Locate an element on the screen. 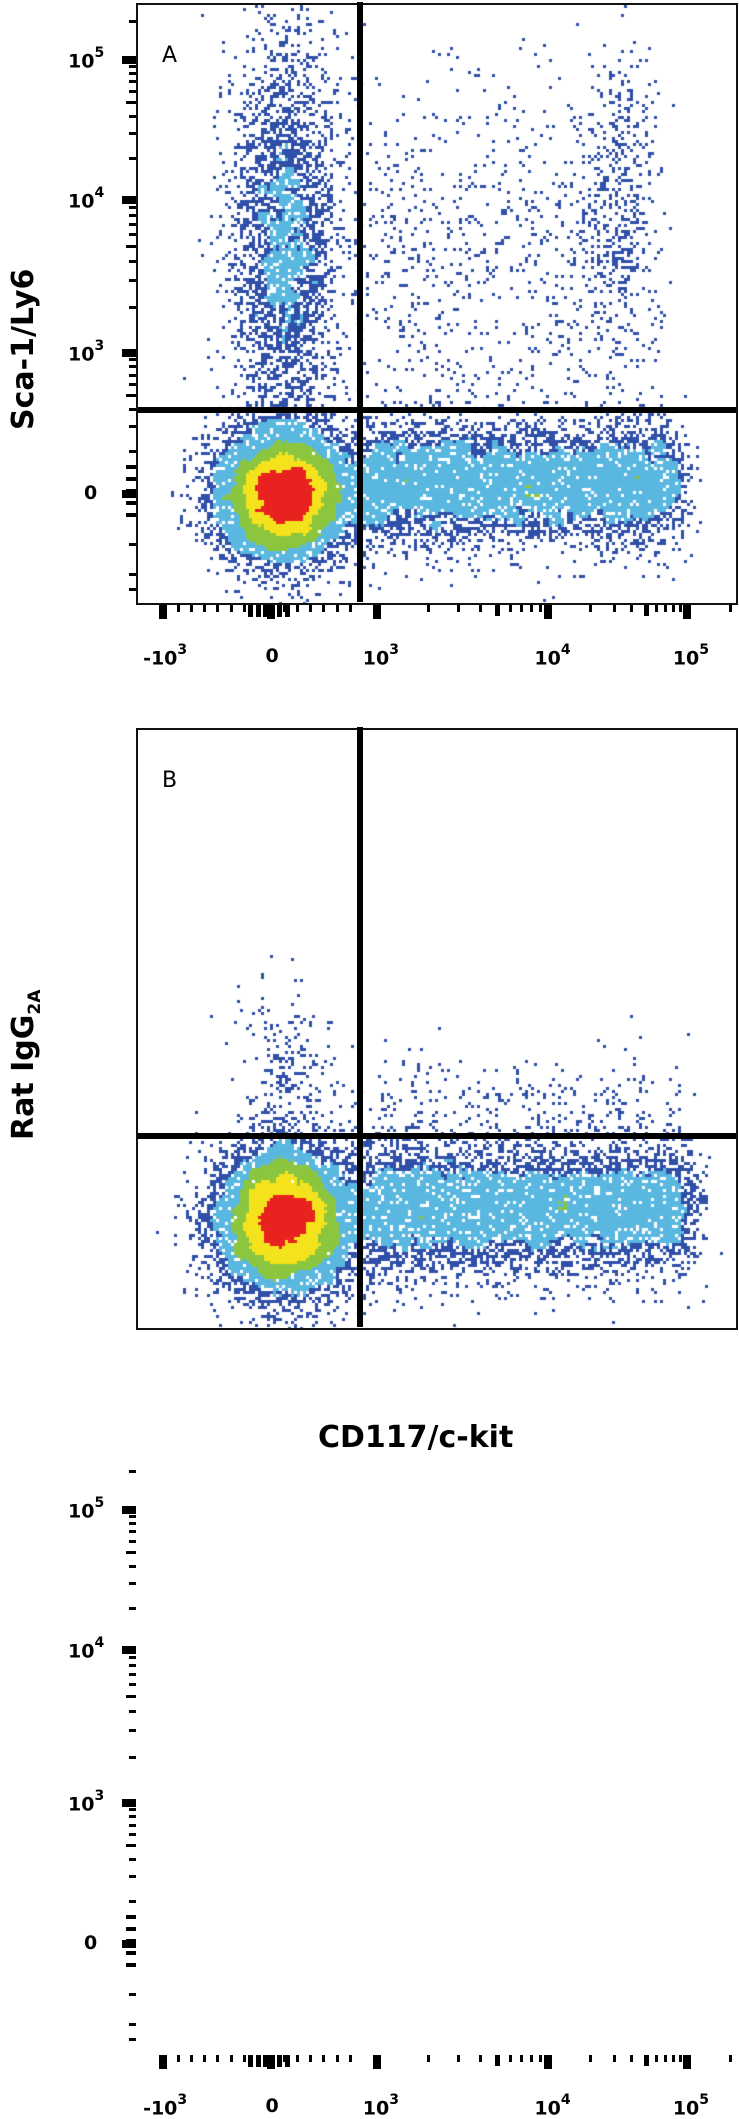 The width and height of the screenshot is (739, 2119). y-axis-label-b: Rat IgG2A is located at coordinates (25, 1064).